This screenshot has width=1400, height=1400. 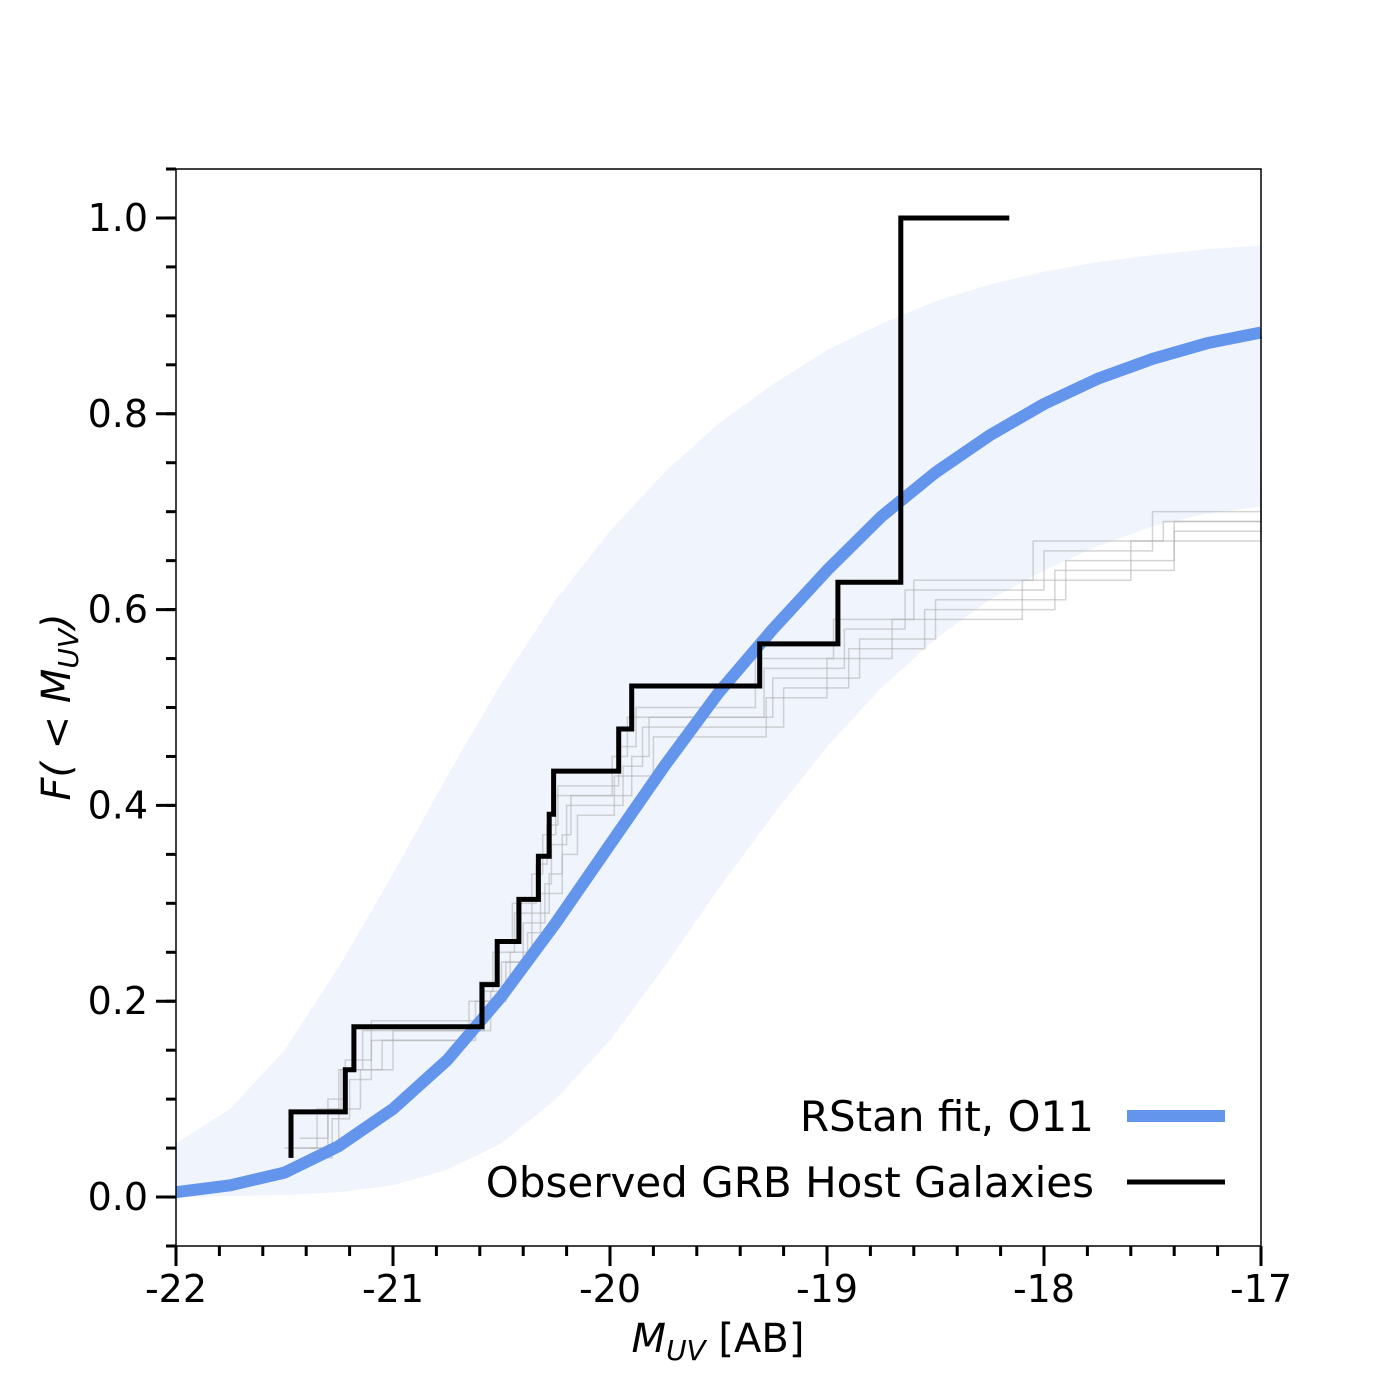 I want to click on x-axis-label-suffix: [AB], so click(x=755, y=1339).